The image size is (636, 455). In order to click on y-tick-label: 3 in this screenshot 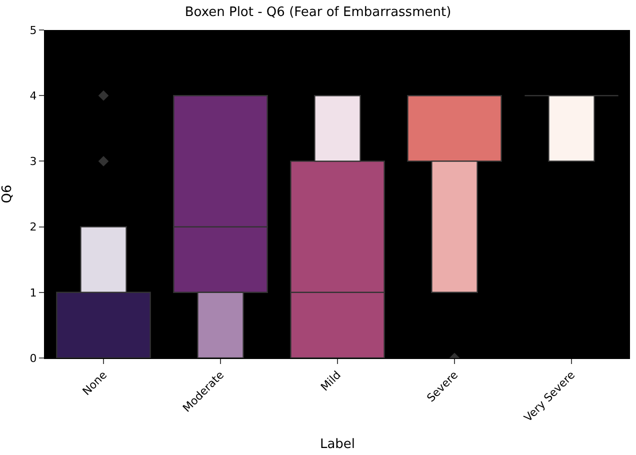, I will do `click(33, 161)`.